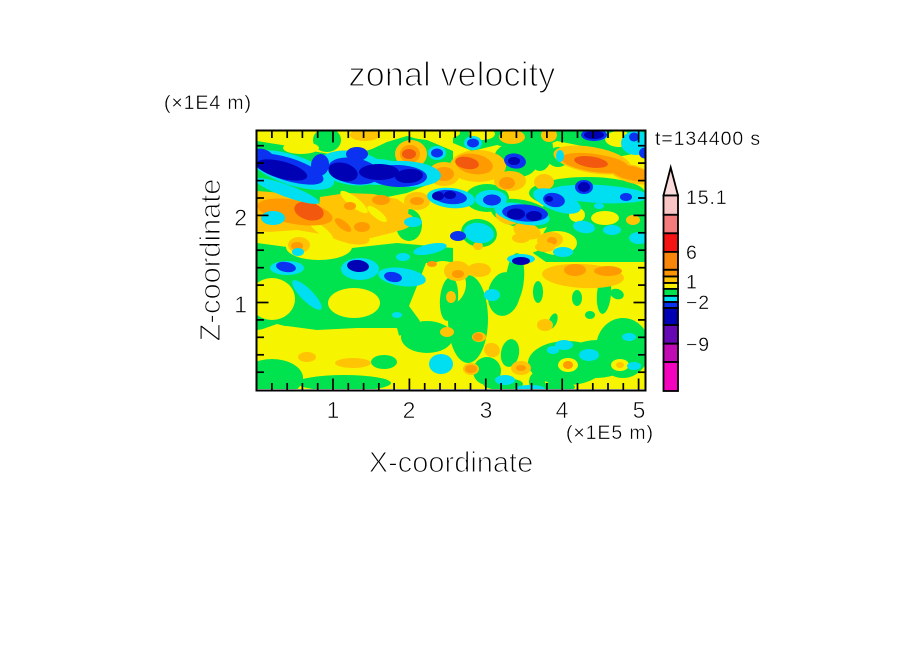 Image resolution: width=904 pixels, height=659 pixels. What do you see at coordinates (698, 303) in the screenshot?
I see `svg-text: −2` at bounding box center [698, 303].